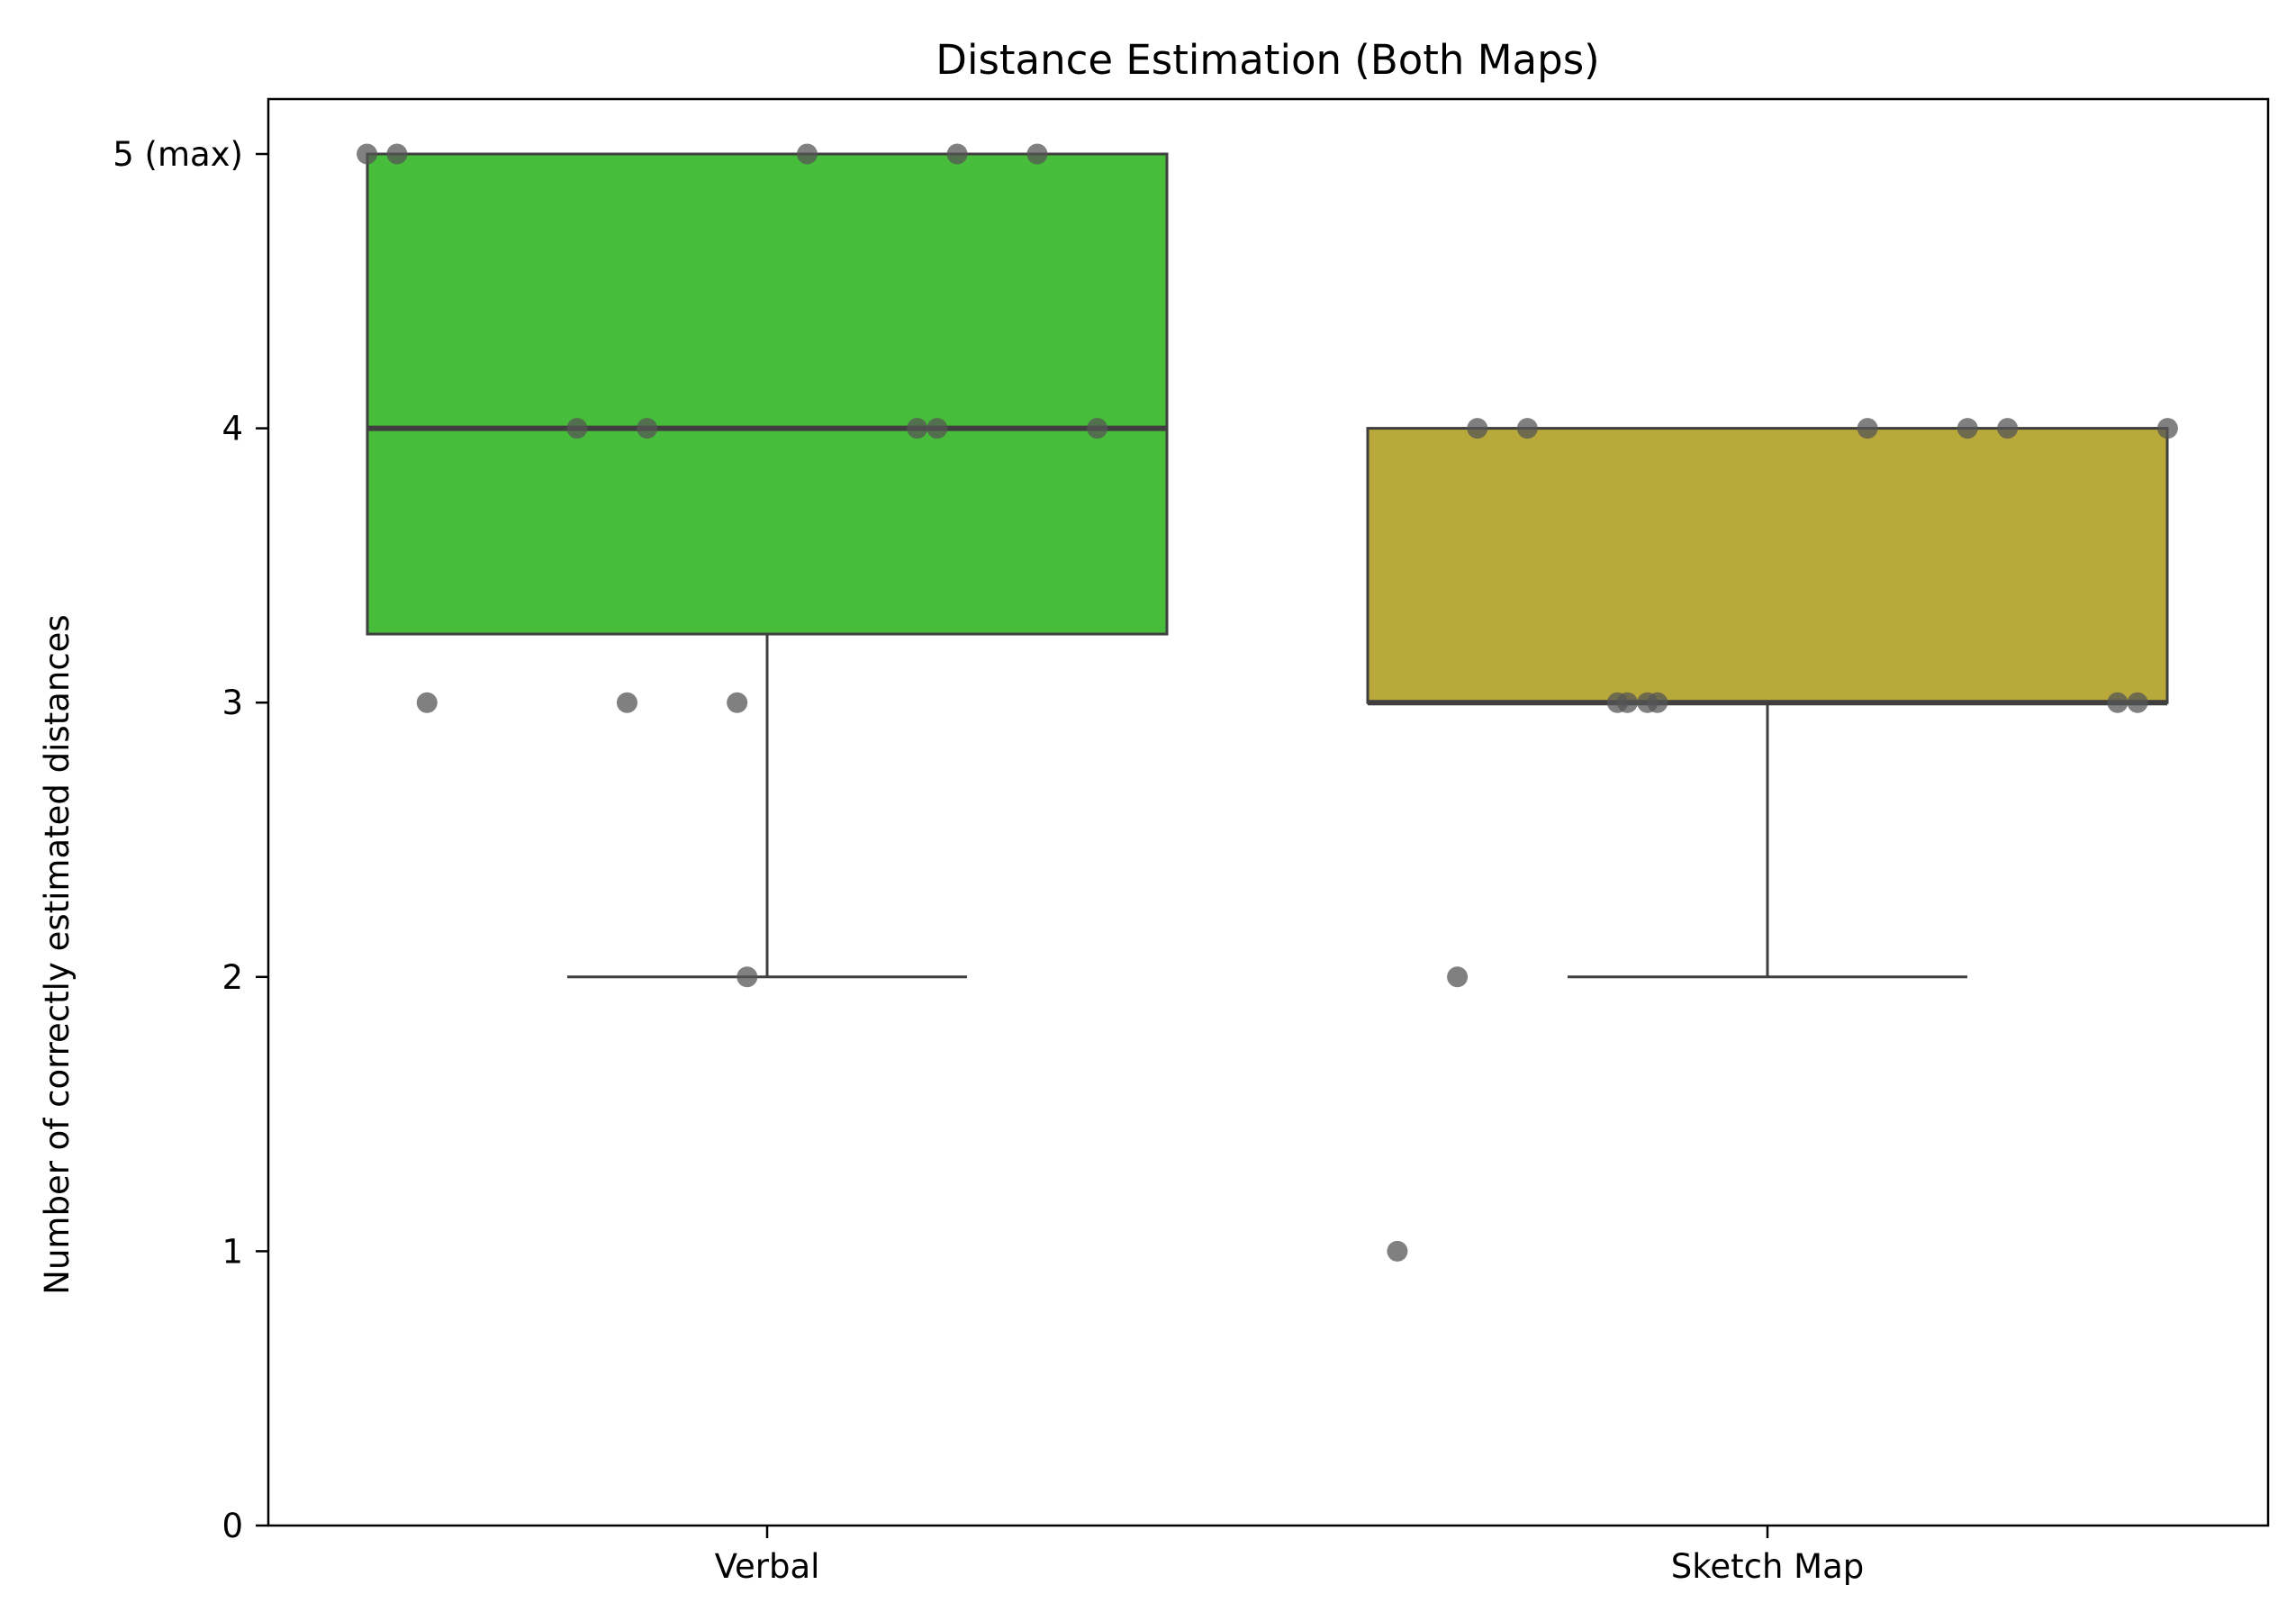  I want to click on chart-title: Distance Estimation (Both Maps), so click(1267, 60).